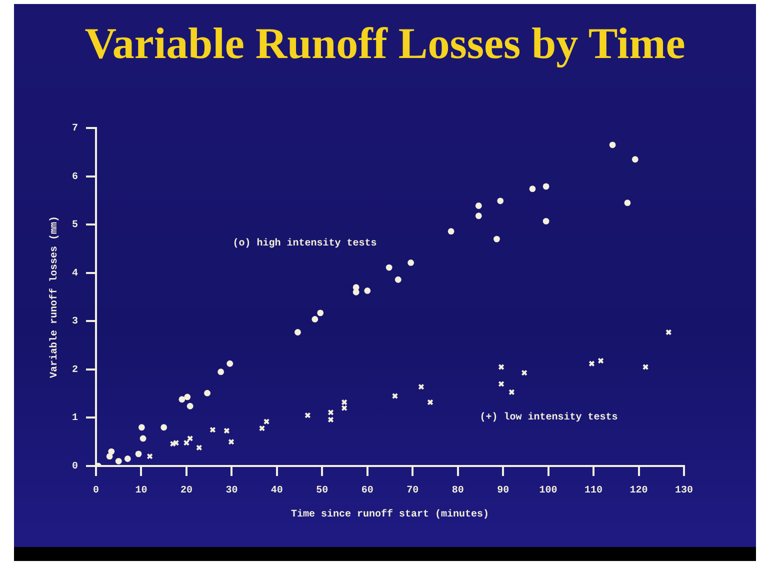  What do you see at coordinates (684, 491) in the screenshot?
I see `x-tick-label: 130` at bounding box center [684, 491].